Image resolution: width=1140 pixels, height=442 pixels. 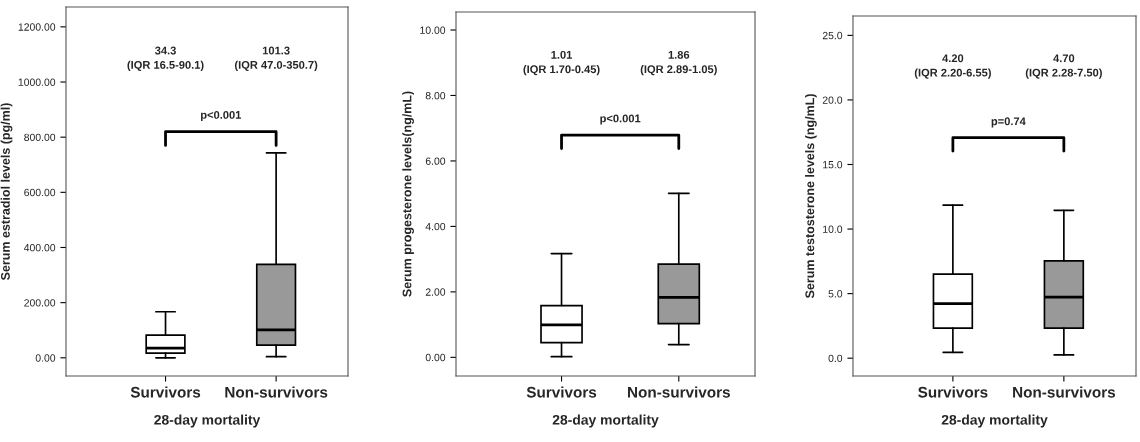 I want to click on y-tick-label: 1200.00, so click(x=37, y=27).